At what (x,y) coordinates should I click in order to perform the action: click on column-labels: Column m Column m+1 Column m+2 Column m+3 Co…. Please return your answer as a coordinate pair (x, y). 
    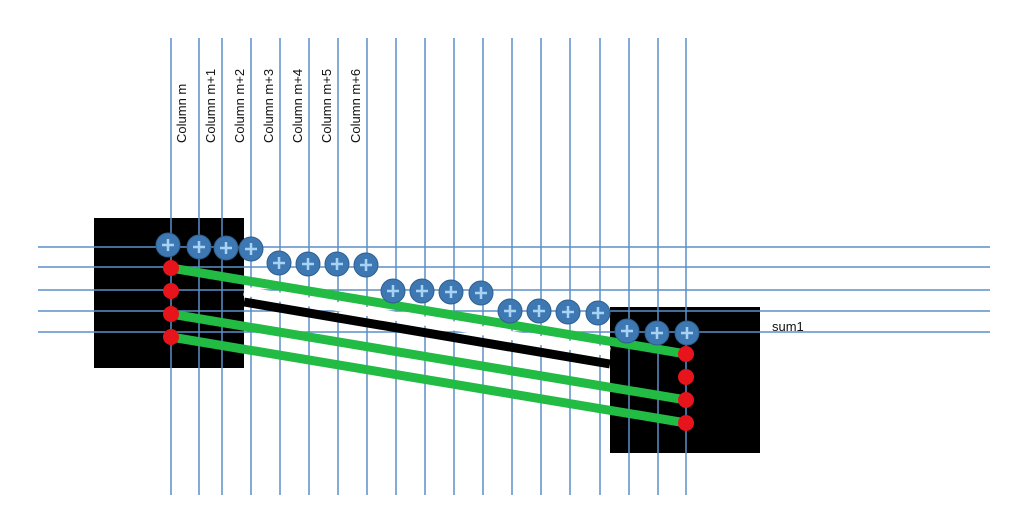
    Looking at the image, I should click on (268, 106).